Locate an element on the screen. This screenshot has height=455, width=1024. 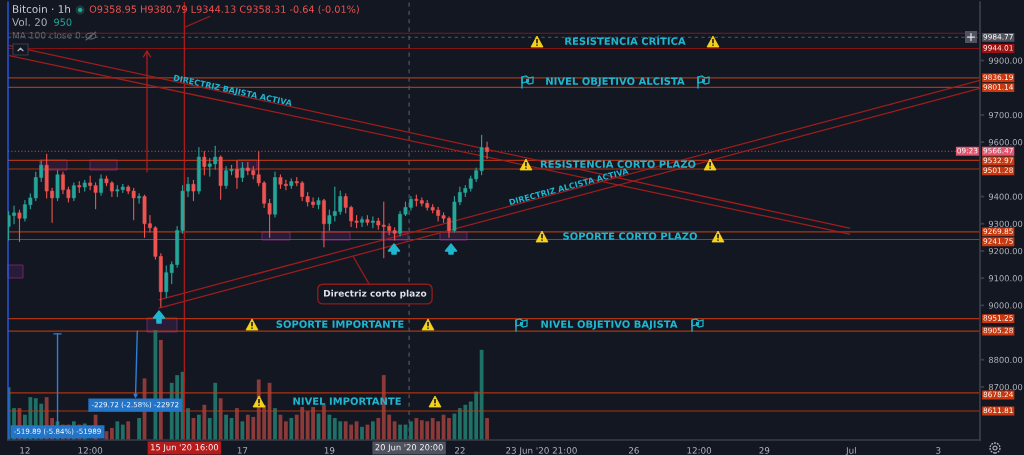
y-tick-label: 9600.00 is located at coordinates (1005, 142).